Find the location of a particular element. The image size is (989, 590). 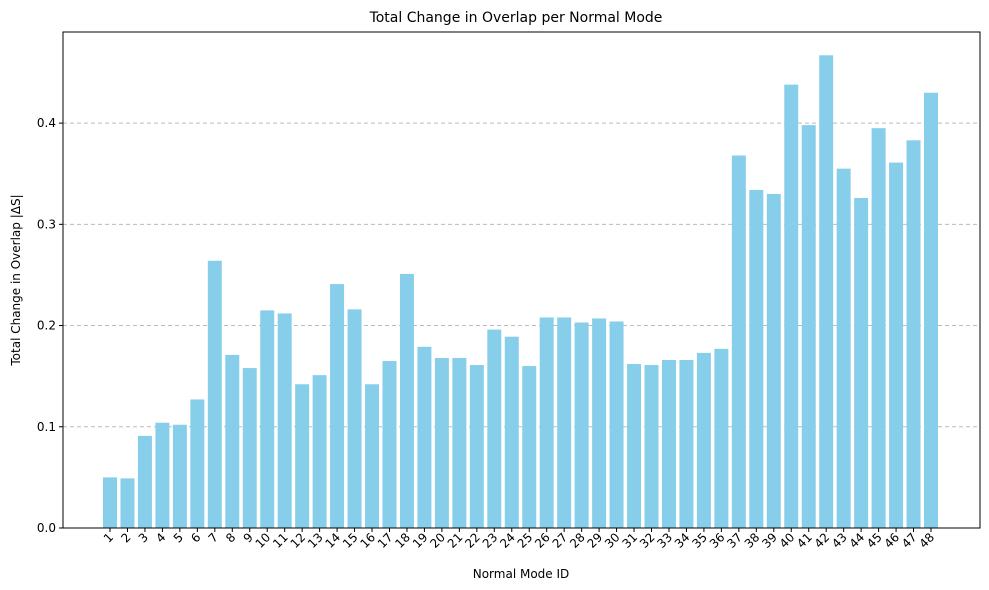

x-tick-label: 6 is located at coordinates (195, 537).